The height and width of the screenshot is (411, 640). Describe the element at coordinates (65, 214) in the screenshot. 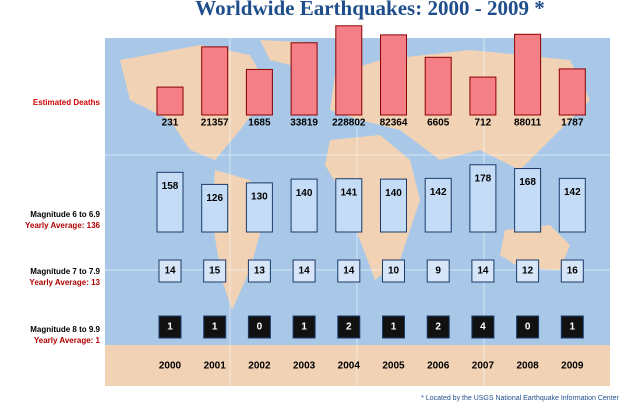

I see `row-label: Magnitude 6 to 6.9` at that location.